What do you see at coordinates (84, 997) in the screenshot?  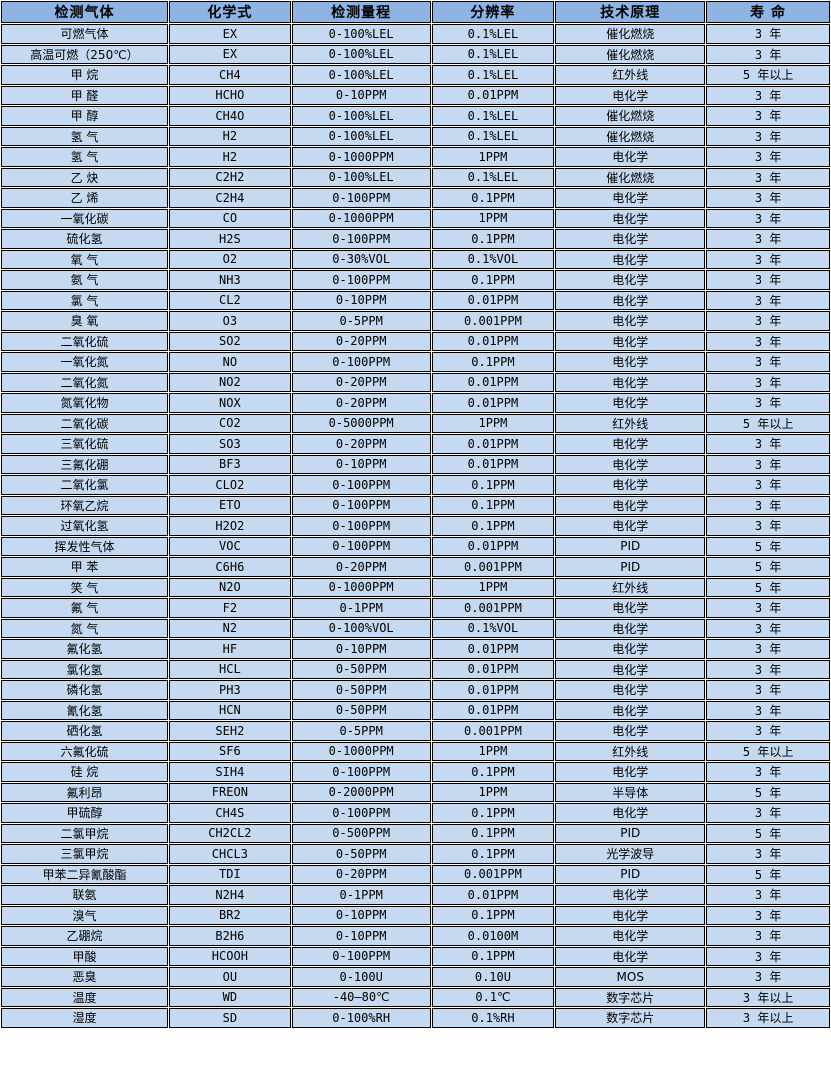 I see `cell-gas-name: 温度` at bounding box center [84, 997].